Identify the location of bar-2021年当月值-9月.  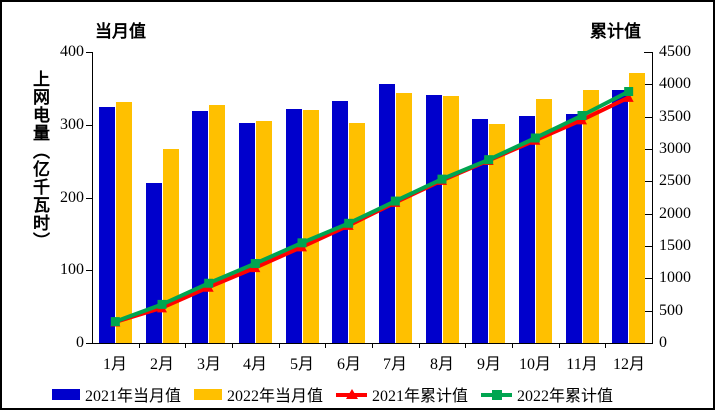
(480, 231).